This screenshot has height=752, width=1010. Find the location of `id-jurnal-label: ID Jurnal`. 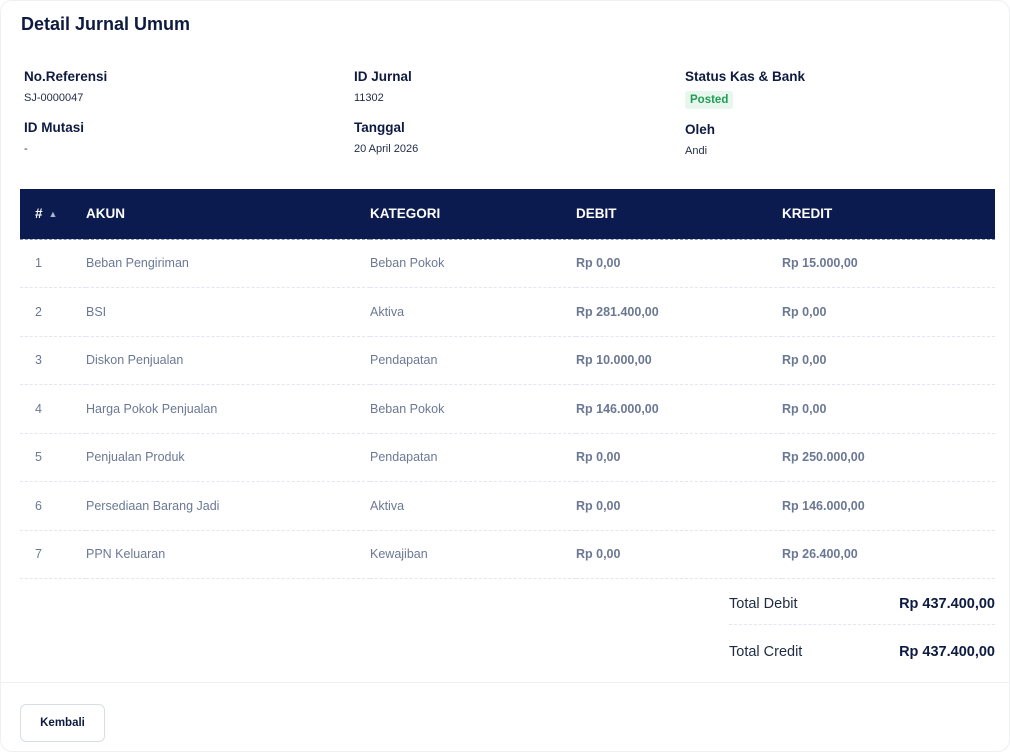

id-jurnal-label: ID Jurnal is located at coordinates (383, 76).